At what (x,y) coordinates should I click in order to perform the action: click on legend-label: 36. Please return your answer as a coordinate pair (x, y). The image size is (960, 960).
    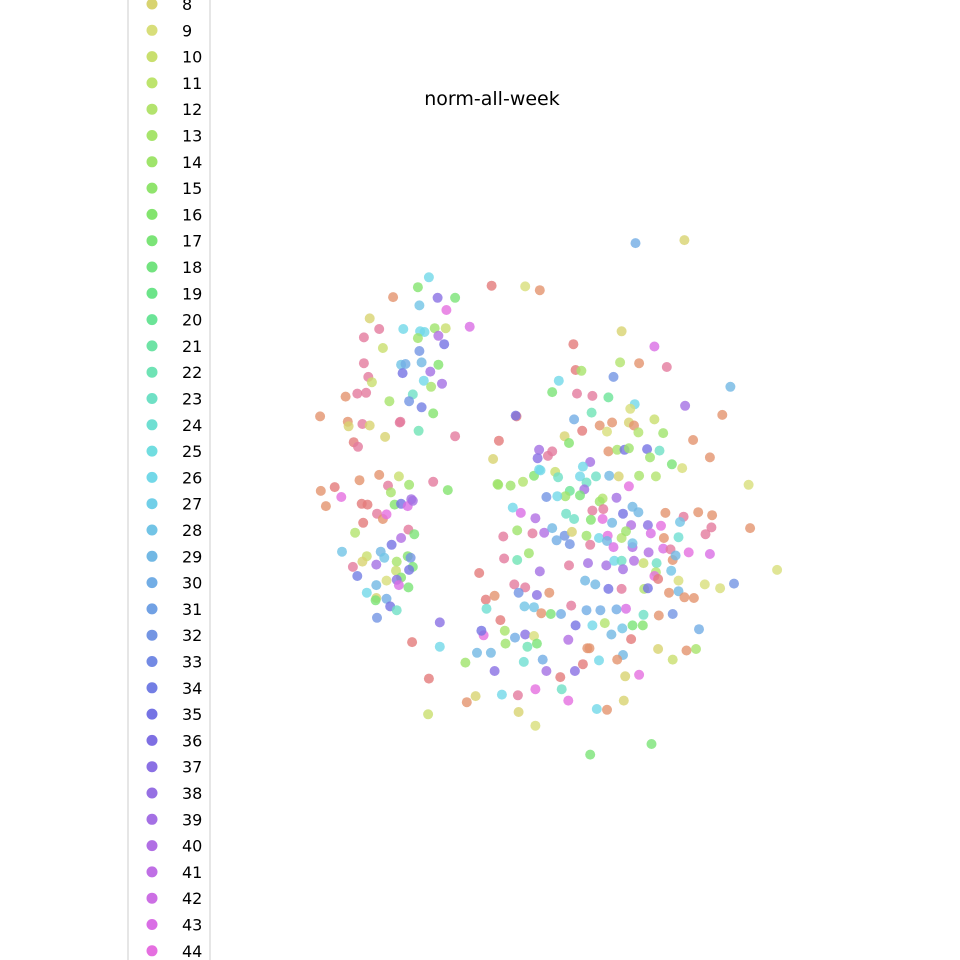
    Looking at the image, I should click on (192, 740).